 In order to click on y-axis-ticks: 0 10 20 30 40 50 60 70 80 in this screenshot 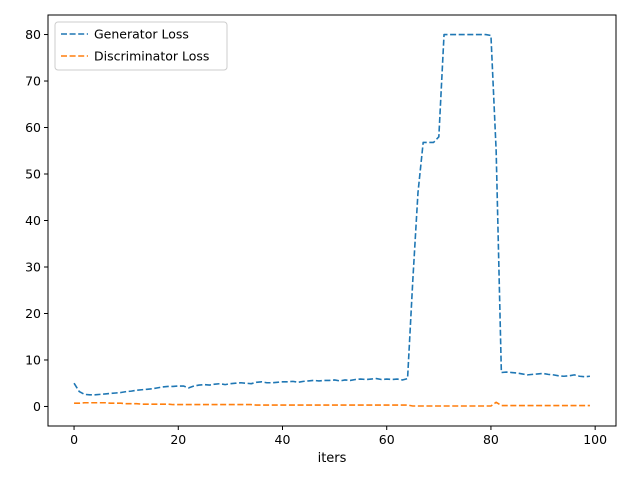, I will do `click(36, 220)`.